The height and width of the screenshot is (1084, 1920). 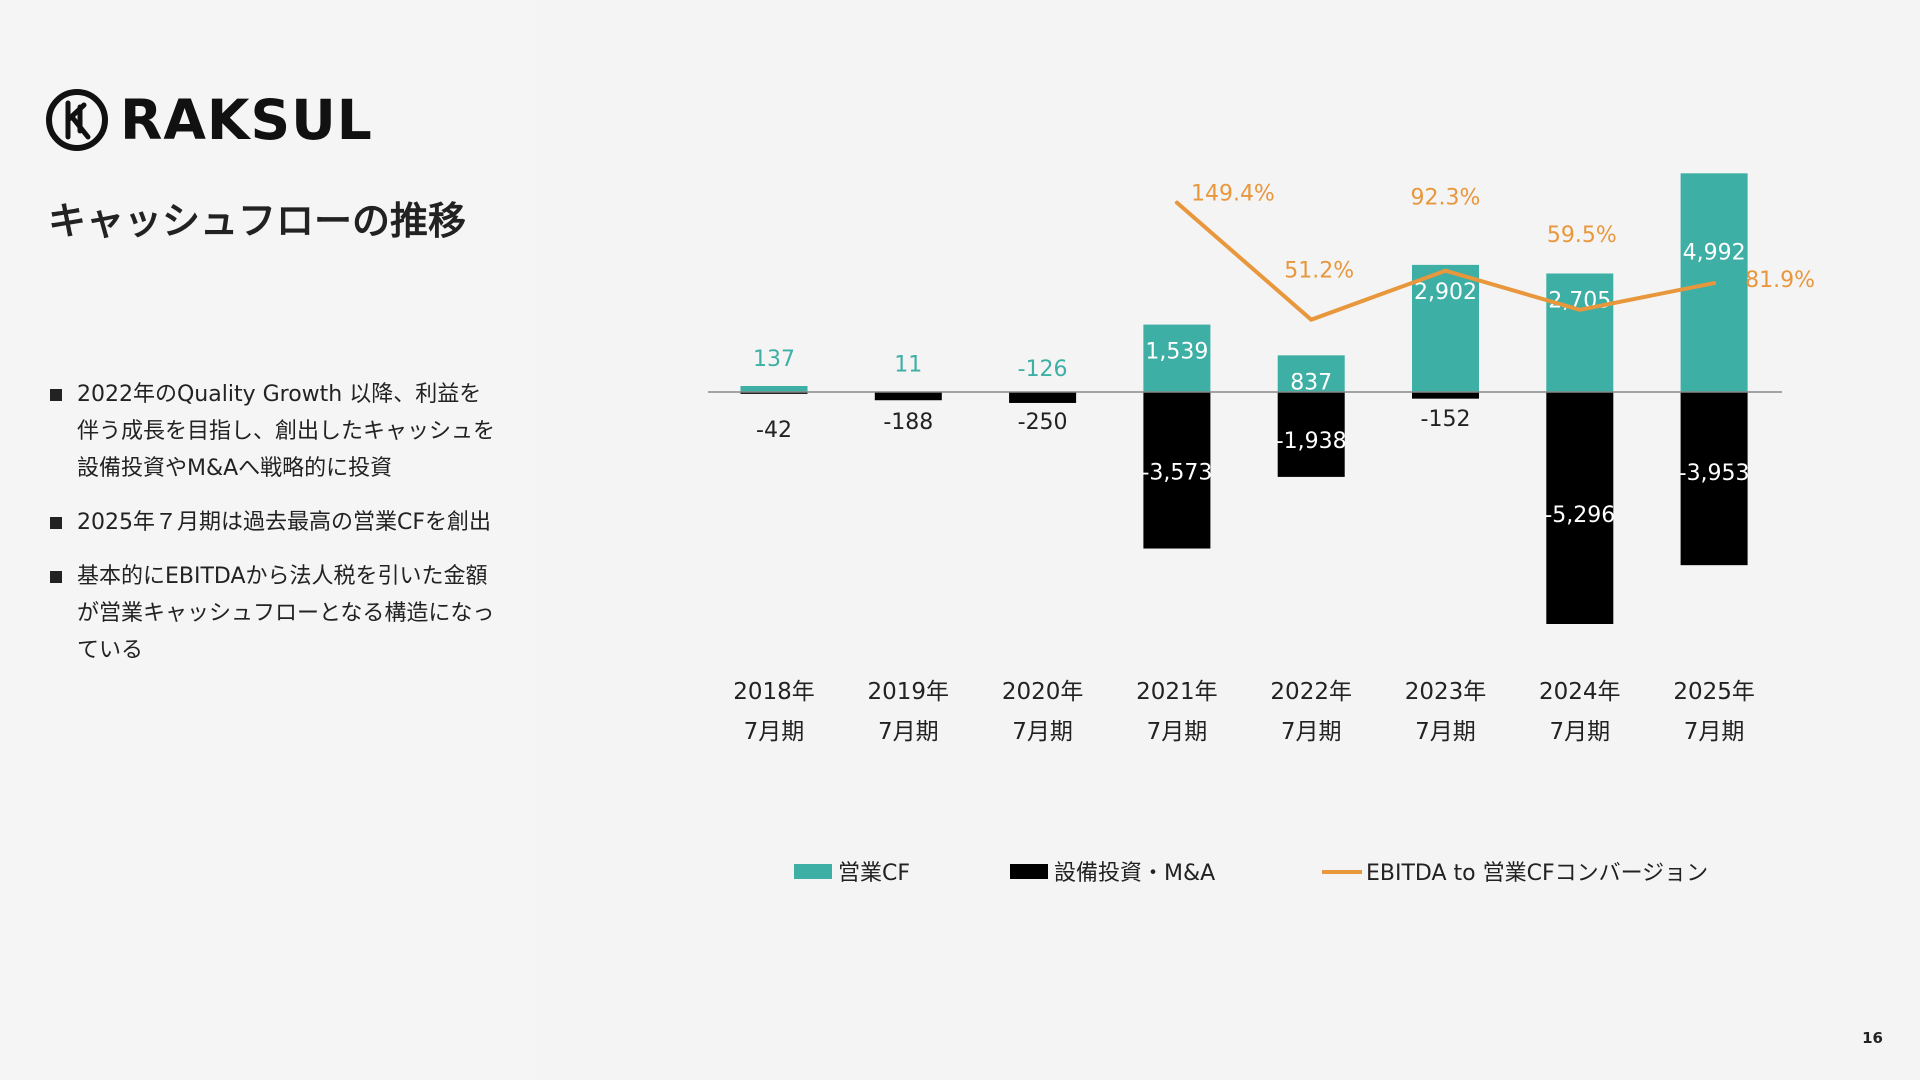 I want to click on x-tick-label-year: 2020年, so click(x=1043, y=692).